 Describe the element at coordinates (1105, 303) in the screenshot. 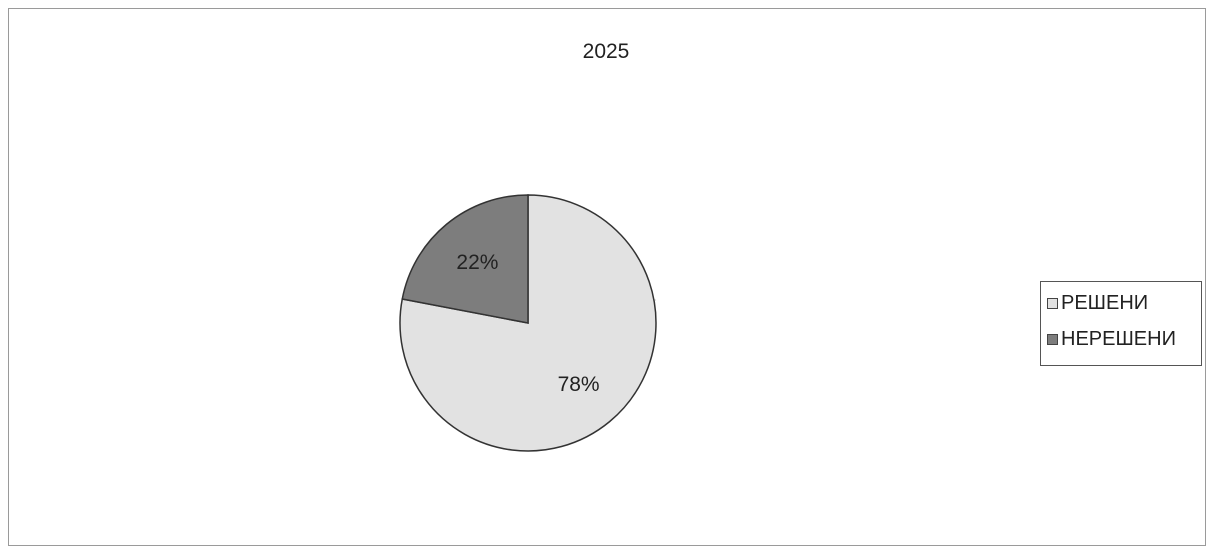

I see `legend-label-resheni: РЕШЕНИ` at that location.